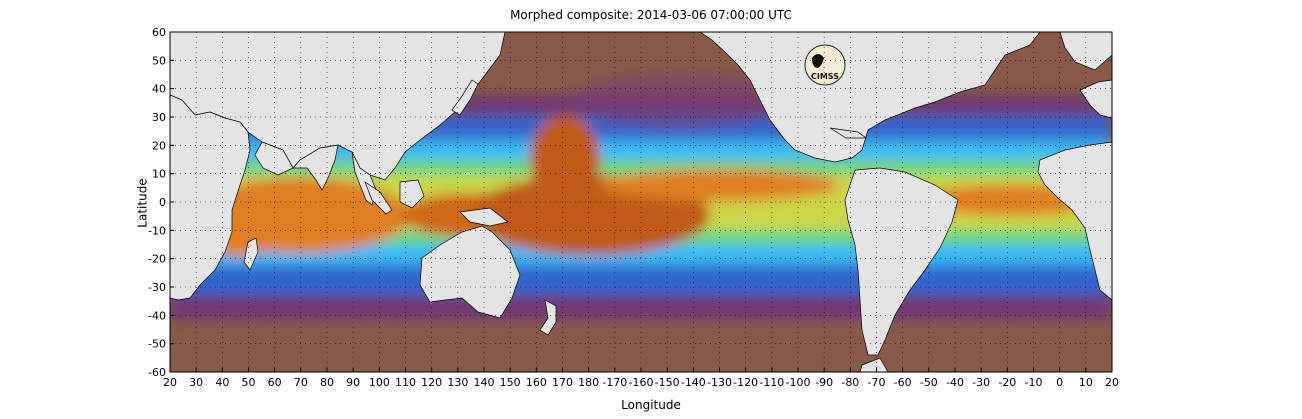  I want to click on land-madagascar, so click(251, 254).